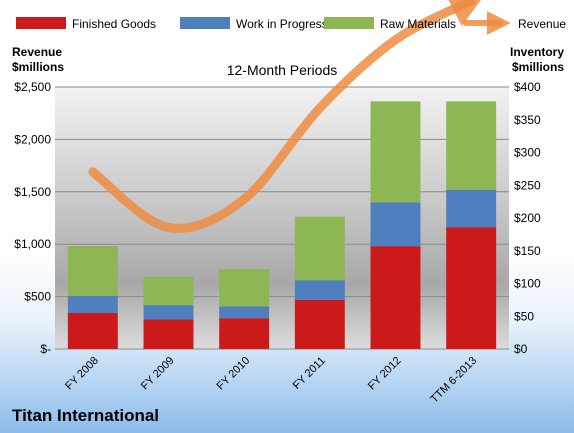  I want to click on right-tick-label: $400, so click(527, 87).